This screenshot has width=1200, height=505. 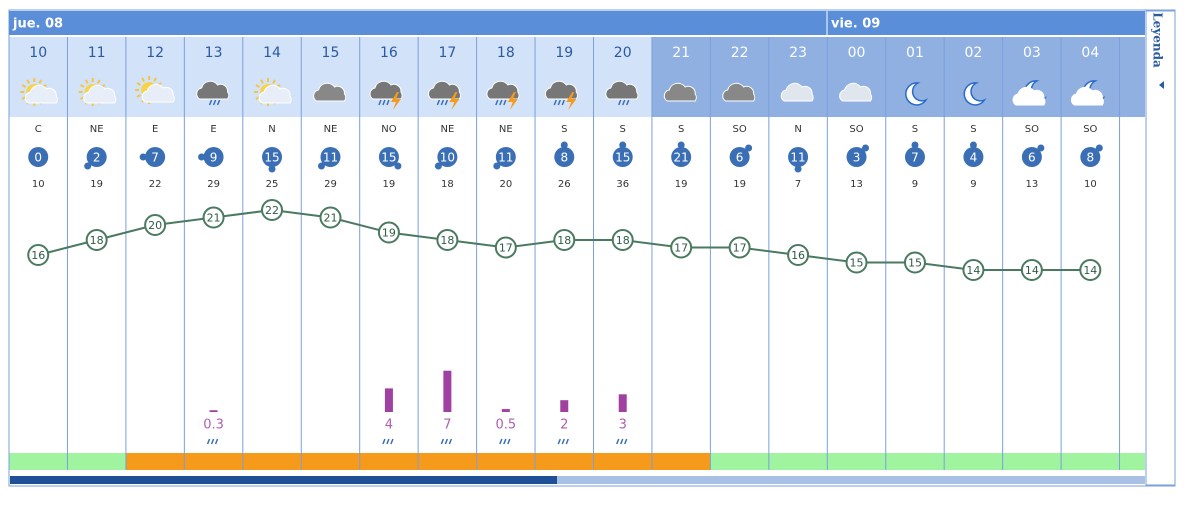 What do you see at coordinates (577, 23) in the screenshot?
I see `day-bar` at bounding box center [577, 23].